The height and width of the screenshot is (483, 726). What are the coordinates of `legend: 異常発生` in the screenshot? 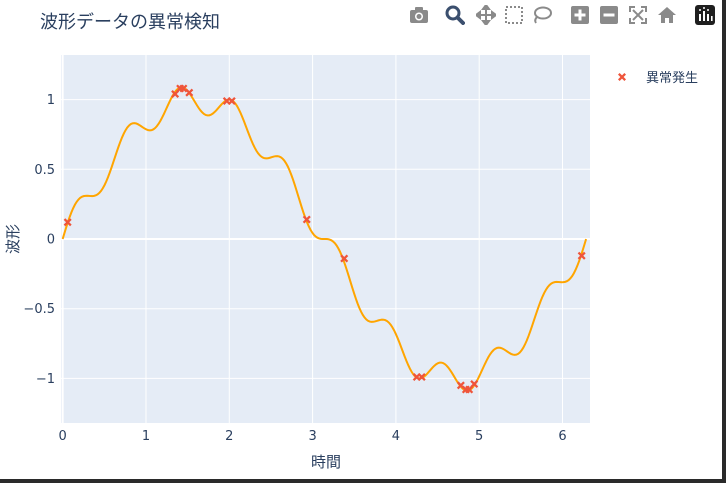 It's located at (662, 80).